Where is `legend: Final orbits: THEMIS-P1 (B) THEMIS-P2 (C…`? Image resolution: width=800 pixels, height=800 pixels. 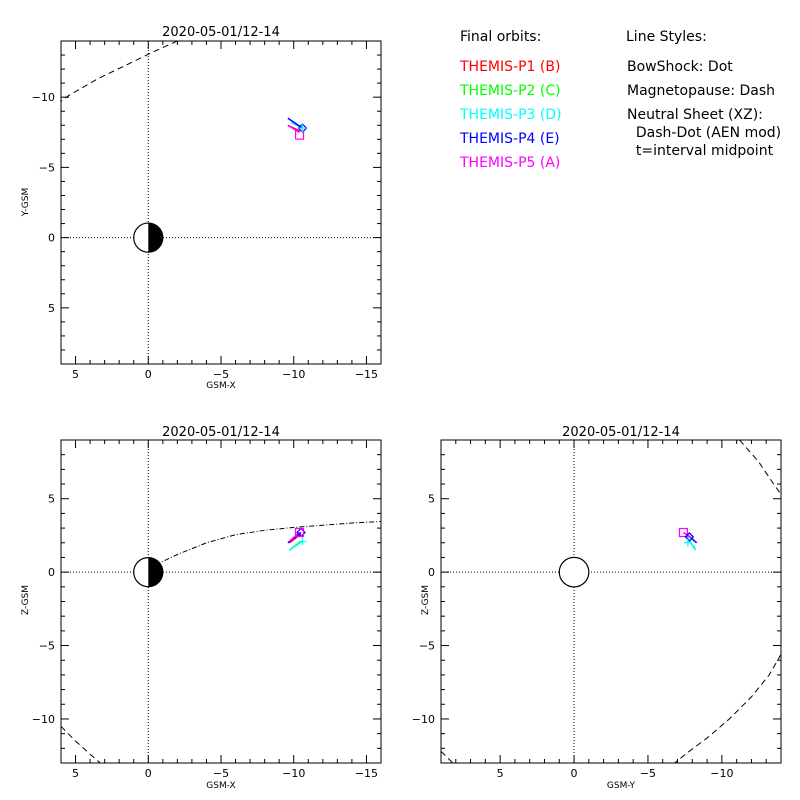
legend: Final orbits: THEMIS-P1 (B) THEMIS-P2 (C… is located at coordinates (620, 100).